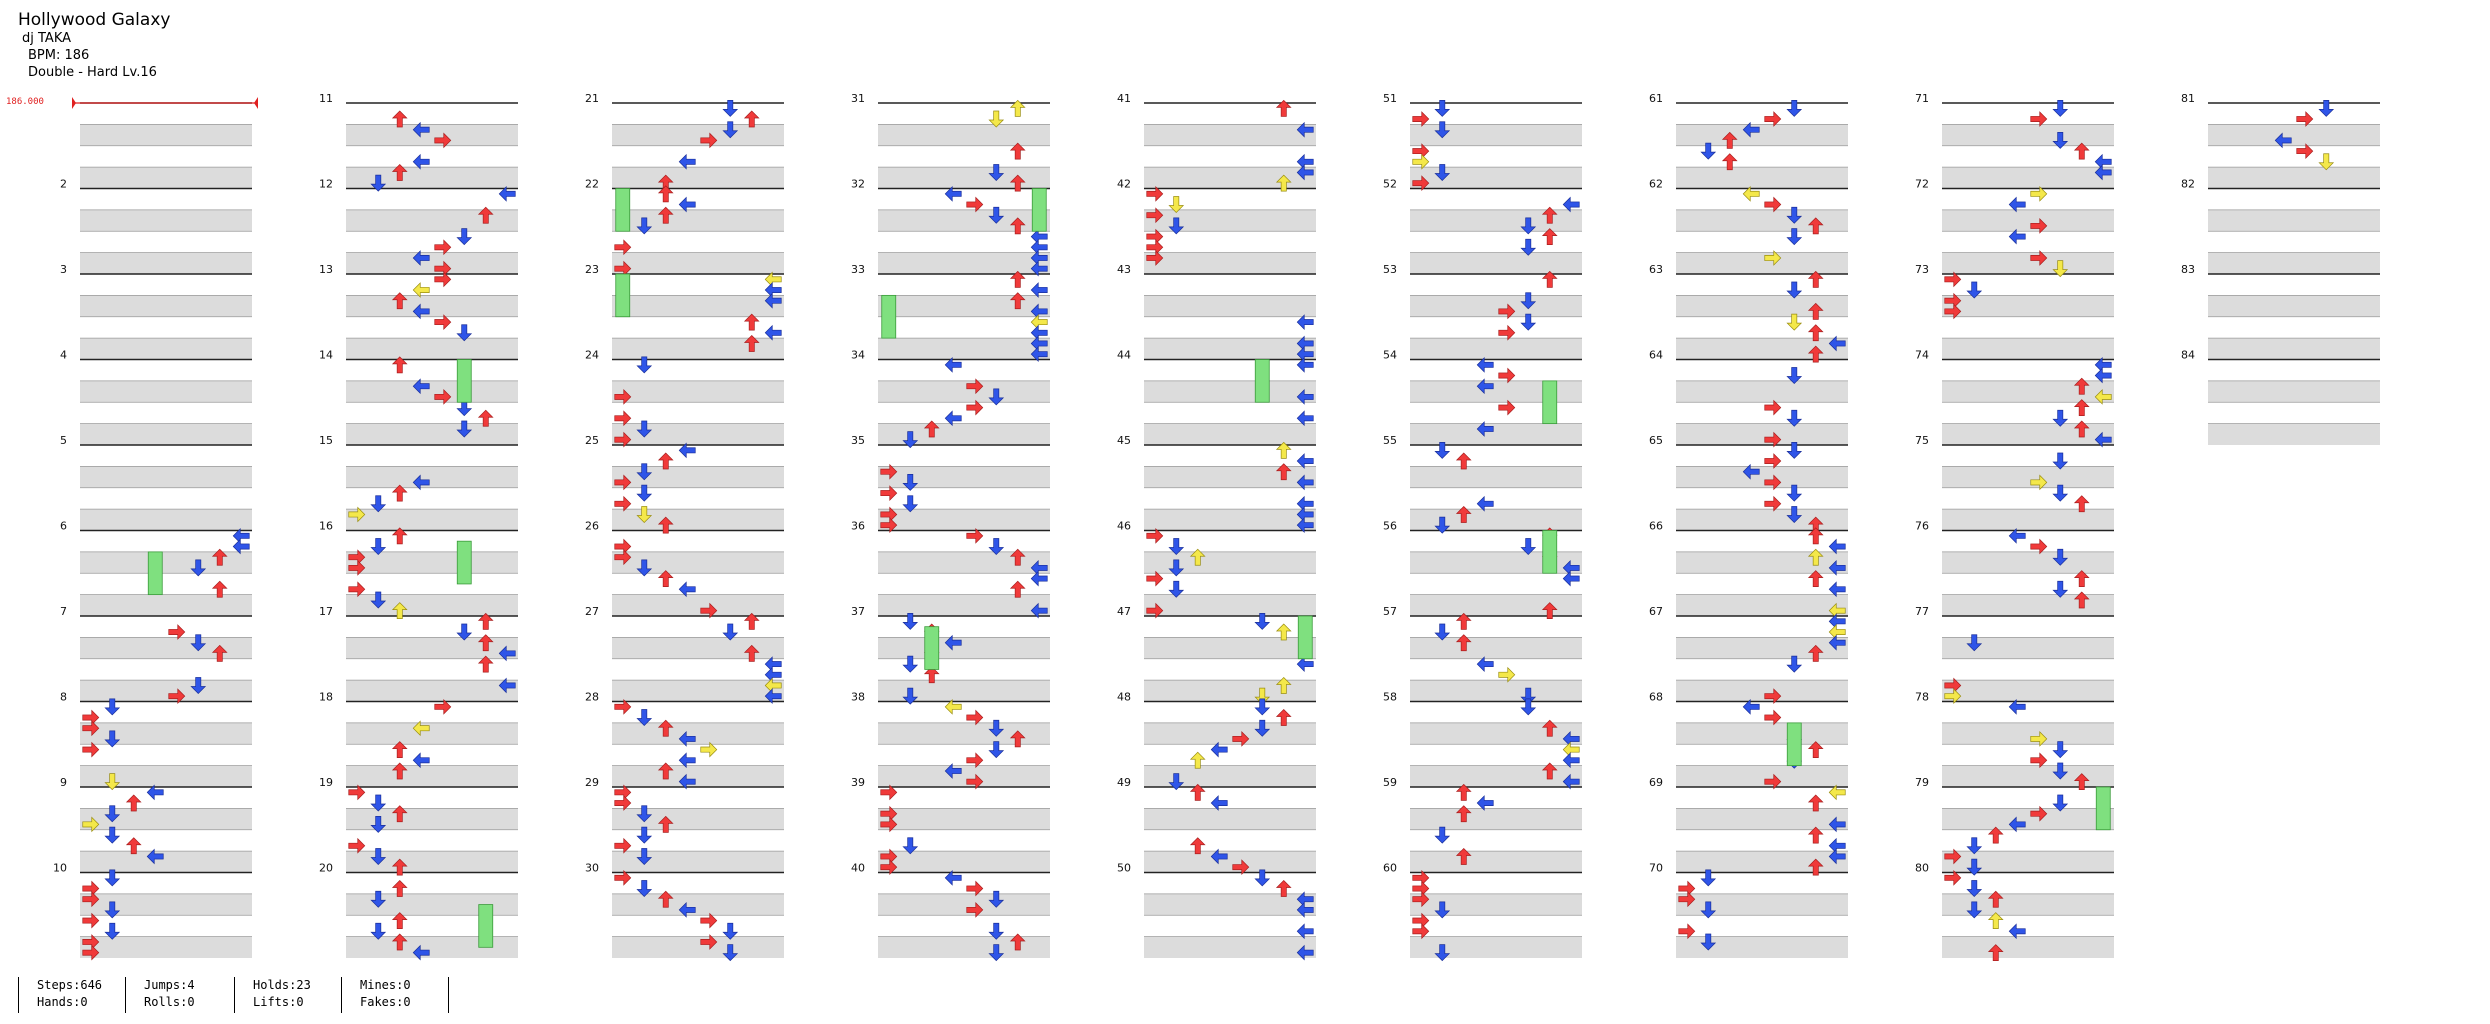 This screenshot has height=1024, width=2490. I want to click on measure-number: 39, so click(858, 782).